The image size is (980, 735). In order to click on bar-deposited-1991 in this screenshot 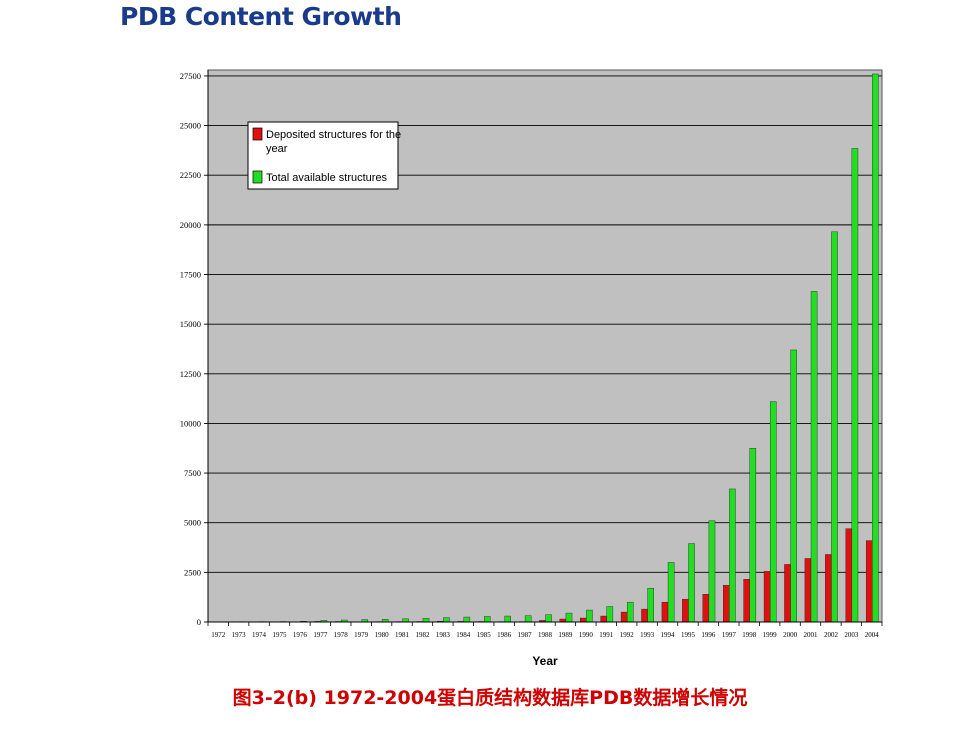, I will do `click(603, 619)`.